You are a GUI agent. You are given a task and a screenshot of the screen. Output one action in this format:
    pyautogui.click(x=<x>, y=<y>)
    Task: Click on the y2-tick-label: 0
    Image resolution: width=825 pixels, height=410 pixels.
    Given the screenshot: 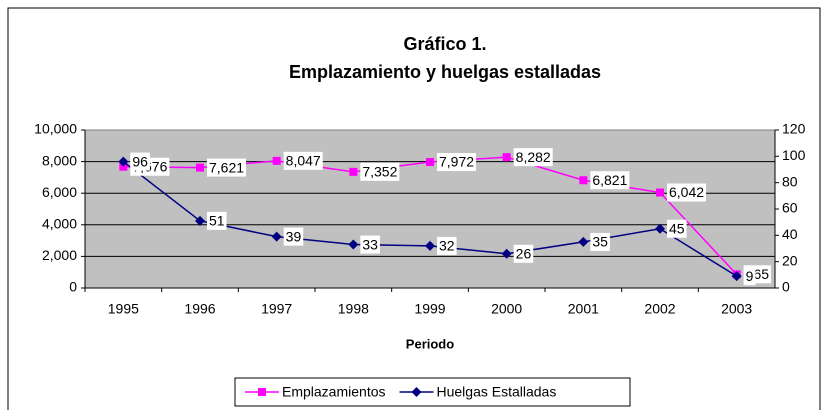 What is the action you would take?
    pyautogui.click(x=786, y=287)
    